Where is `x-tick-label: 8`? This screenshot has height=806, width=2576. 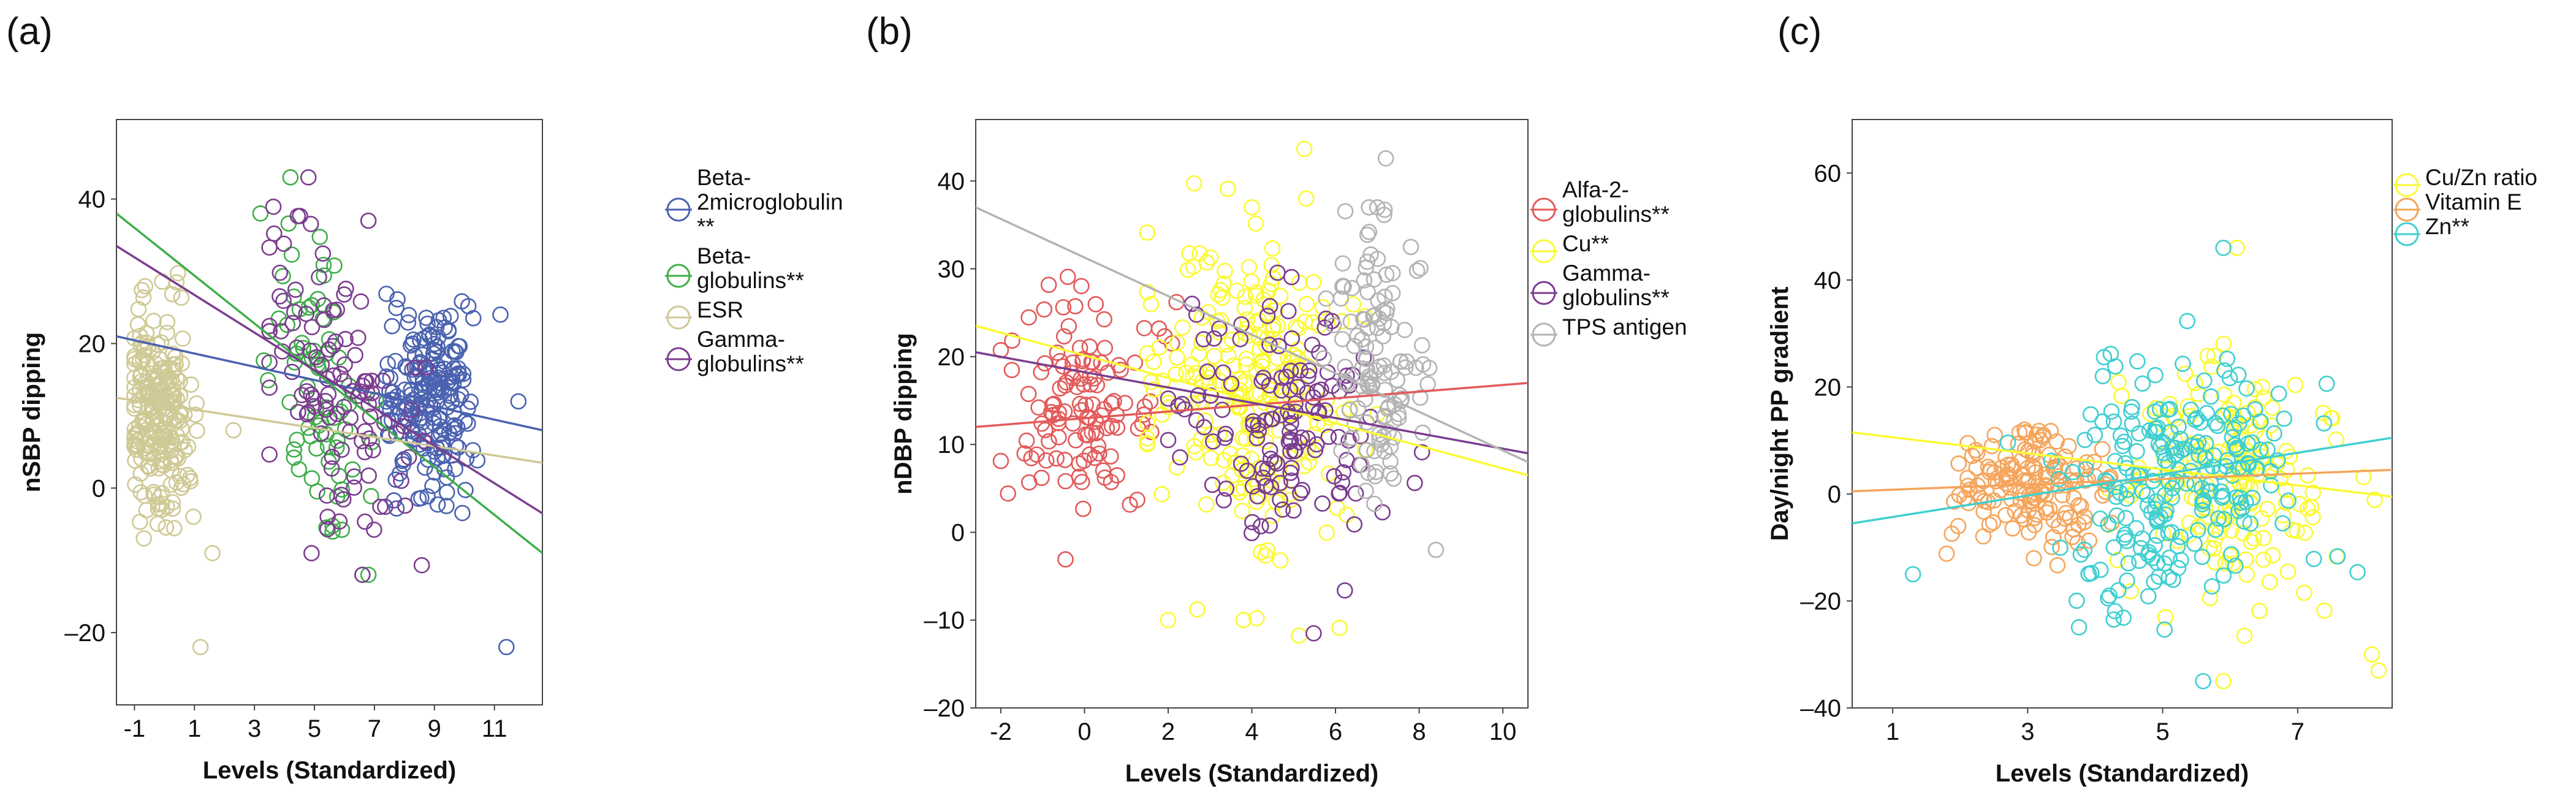 x-tick-label: 8 is located at coordinates (1419, 731).